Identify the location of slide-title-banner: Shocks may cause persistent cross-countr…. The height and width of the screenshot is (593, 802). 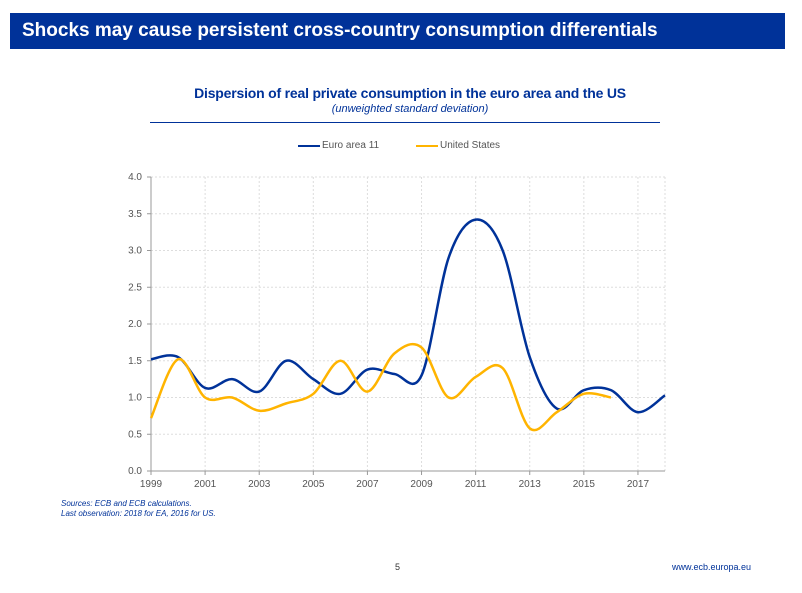
(397, 31).